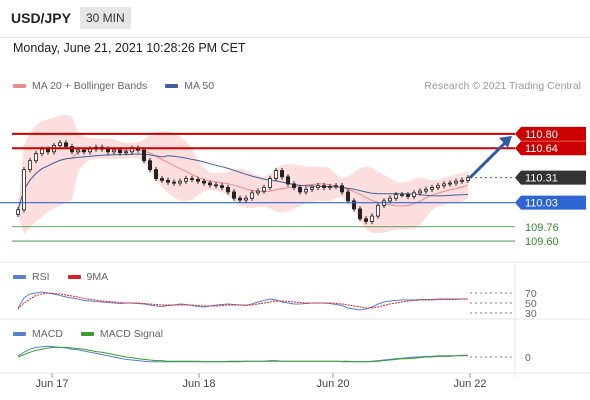 The image size is (590, 400). What do you see at coordinates (198, 384) in the screenshot?
I see `x-tick-label-Jun 18: Jun 18` at bounding box center [198, 384].